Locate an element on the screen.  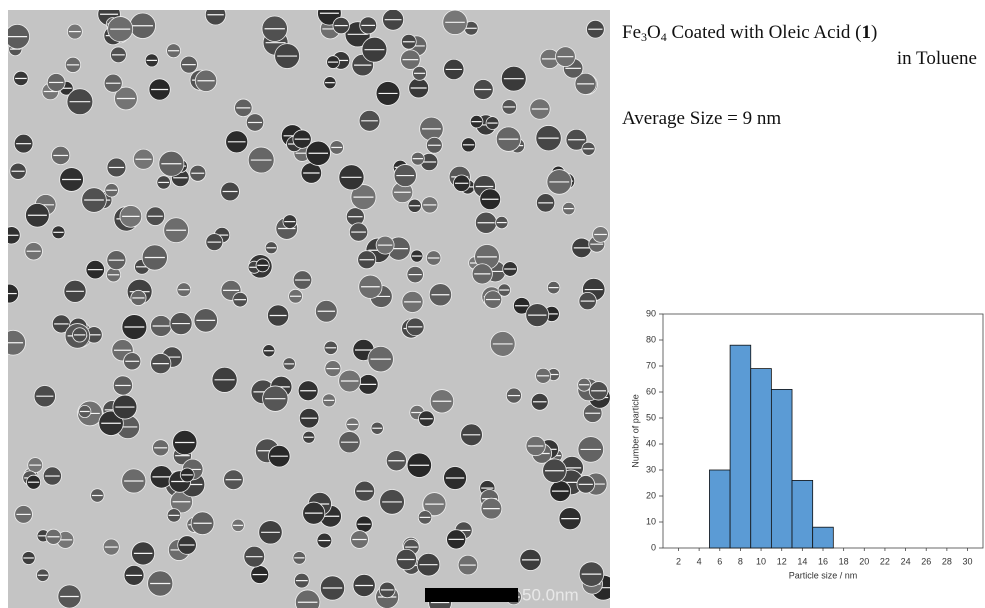
x-tick-label: 30 is located at coordinates (968, 561).